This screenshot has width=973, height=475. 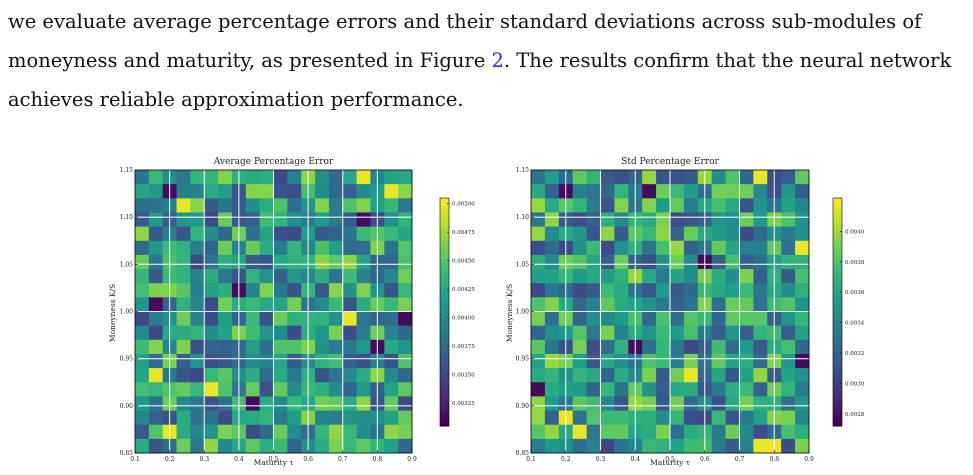 I want to click on colorbar-frame, so click(x=837, y=312).